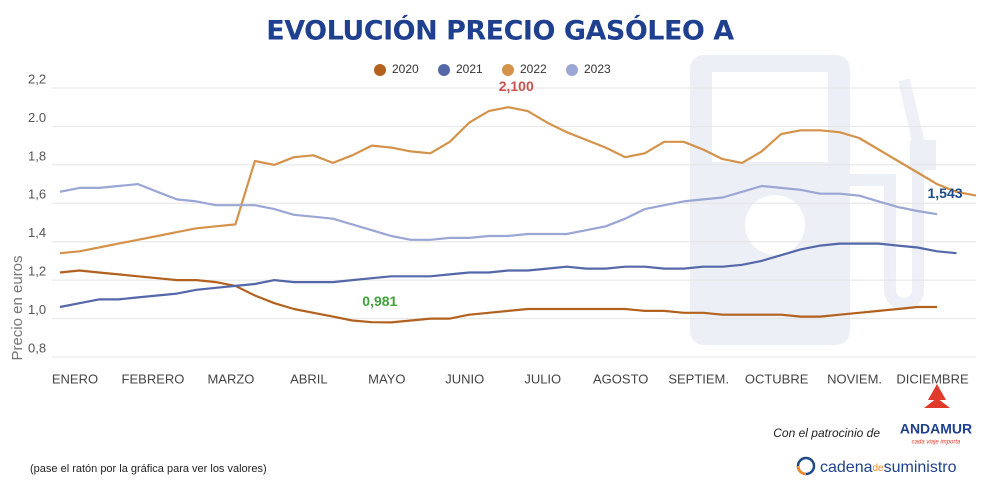  What do you see at coordinates (37, 347) in the screenshot?
I see `y-tick-label: 0,8` at bounding box center [37, 347].